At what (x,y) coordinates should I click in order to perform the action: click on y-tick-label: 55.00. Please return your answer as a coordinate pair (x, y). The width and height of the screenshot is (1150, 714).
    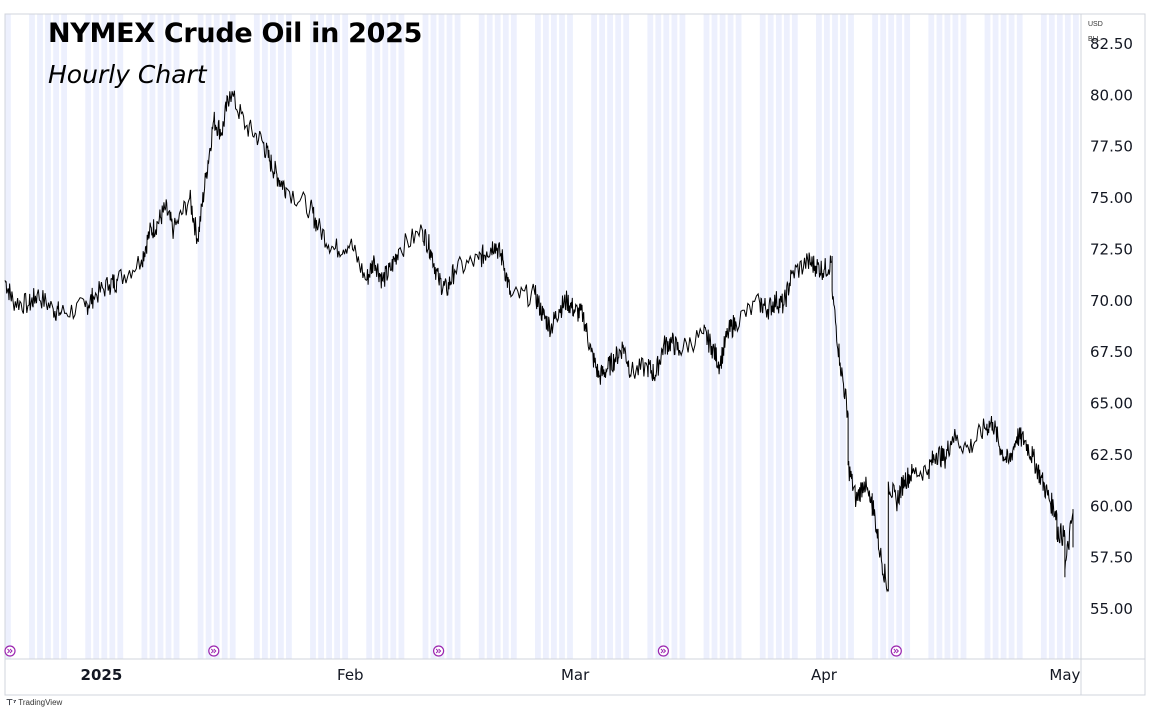
    Looking at the image, I should click on (1111, 609).